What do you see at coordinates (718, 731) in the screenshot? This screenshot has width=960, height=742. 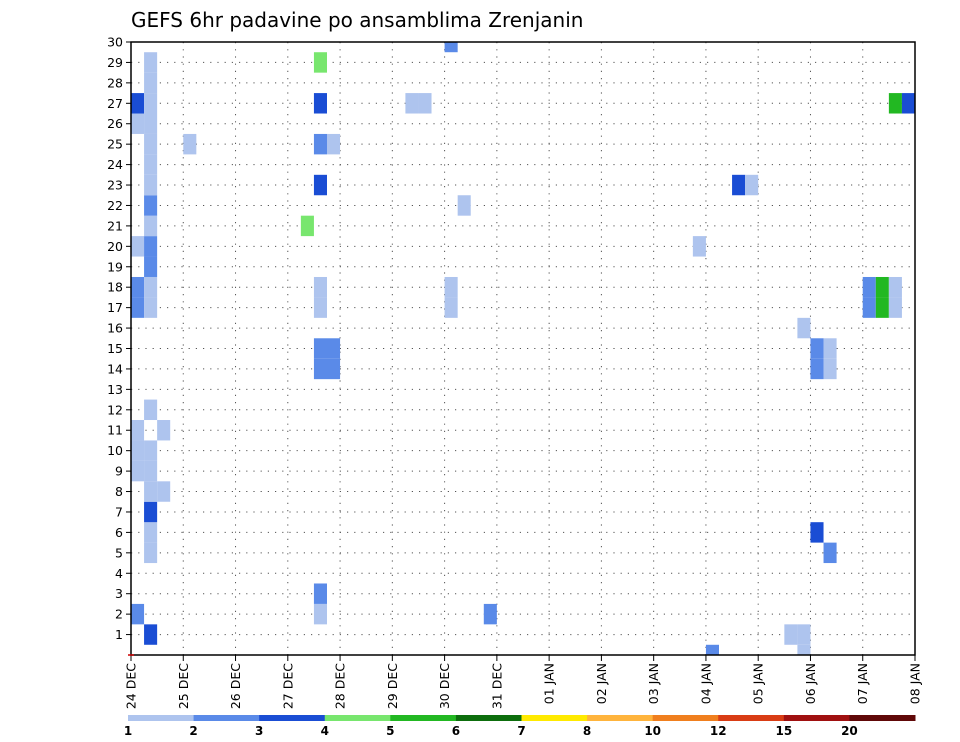 I see `colorbar-label: 12` at bounding box center [718, 731].